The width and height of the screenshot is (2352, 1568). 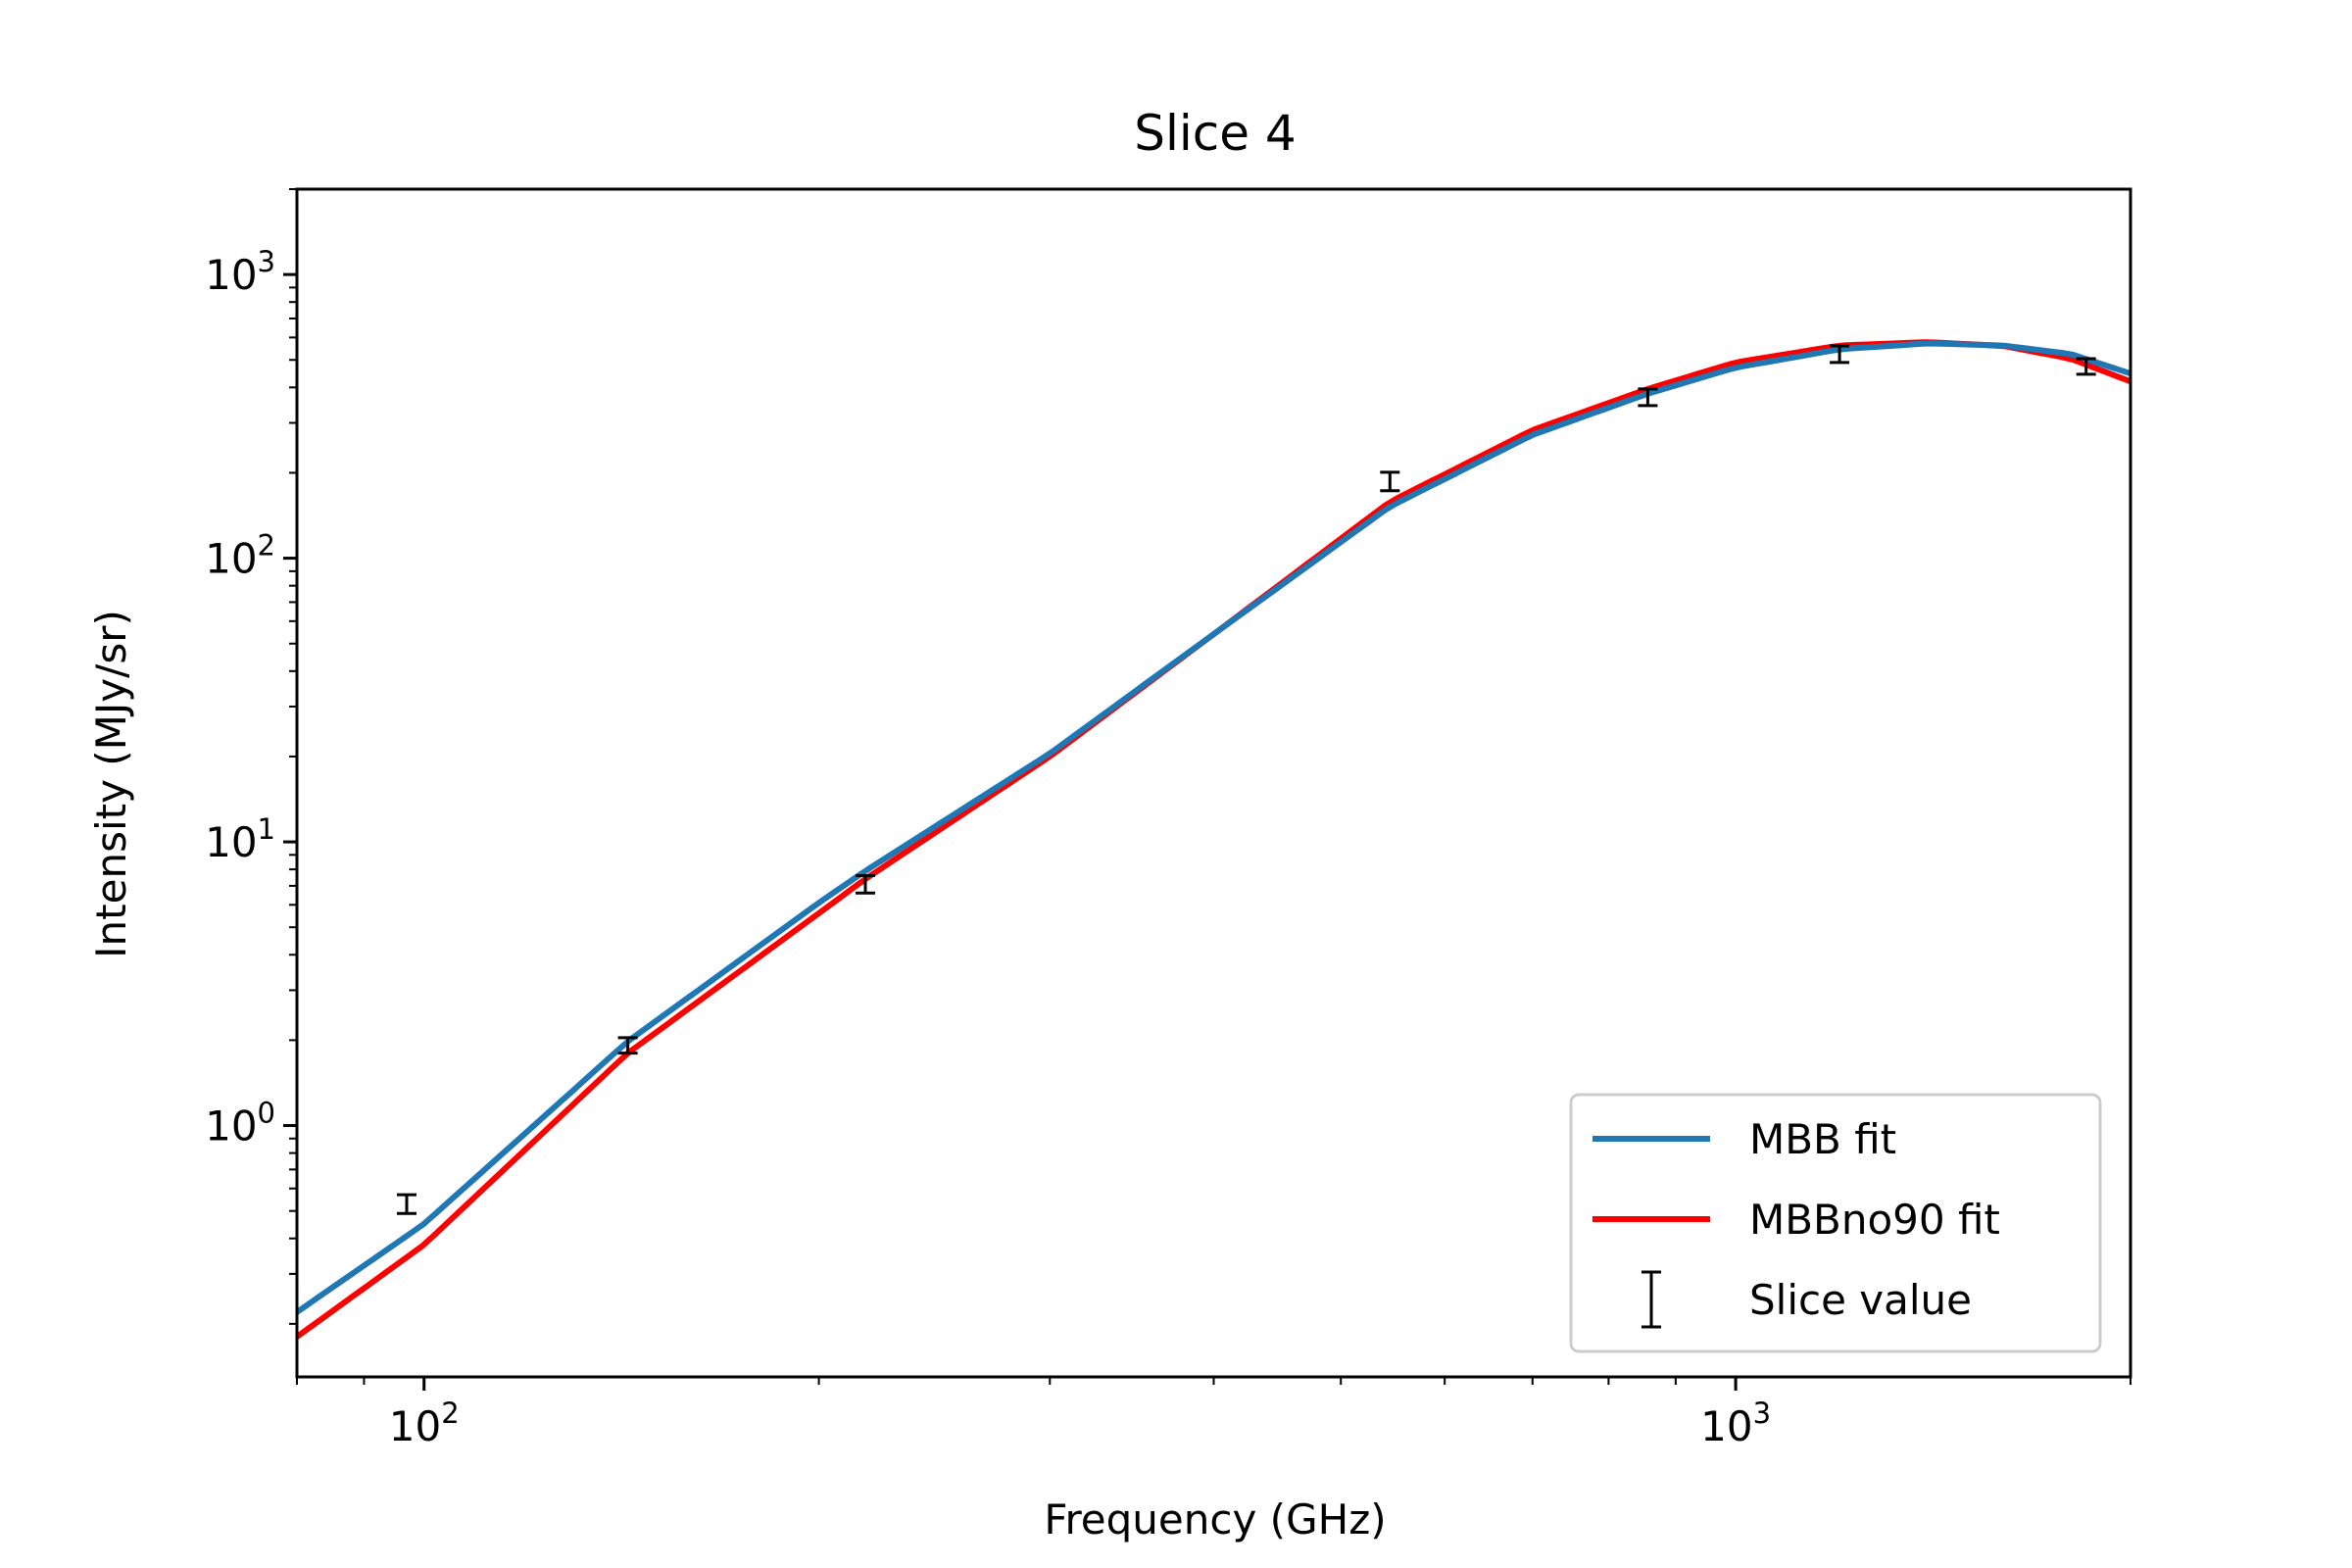 I want to click on x-tick-label: 10², so click(x=424, y=1423).